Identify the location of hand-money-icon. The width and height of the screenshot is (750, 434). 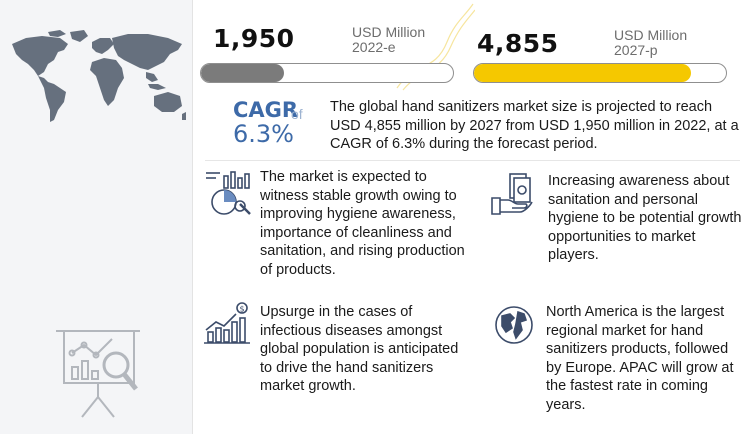
(512, 194).